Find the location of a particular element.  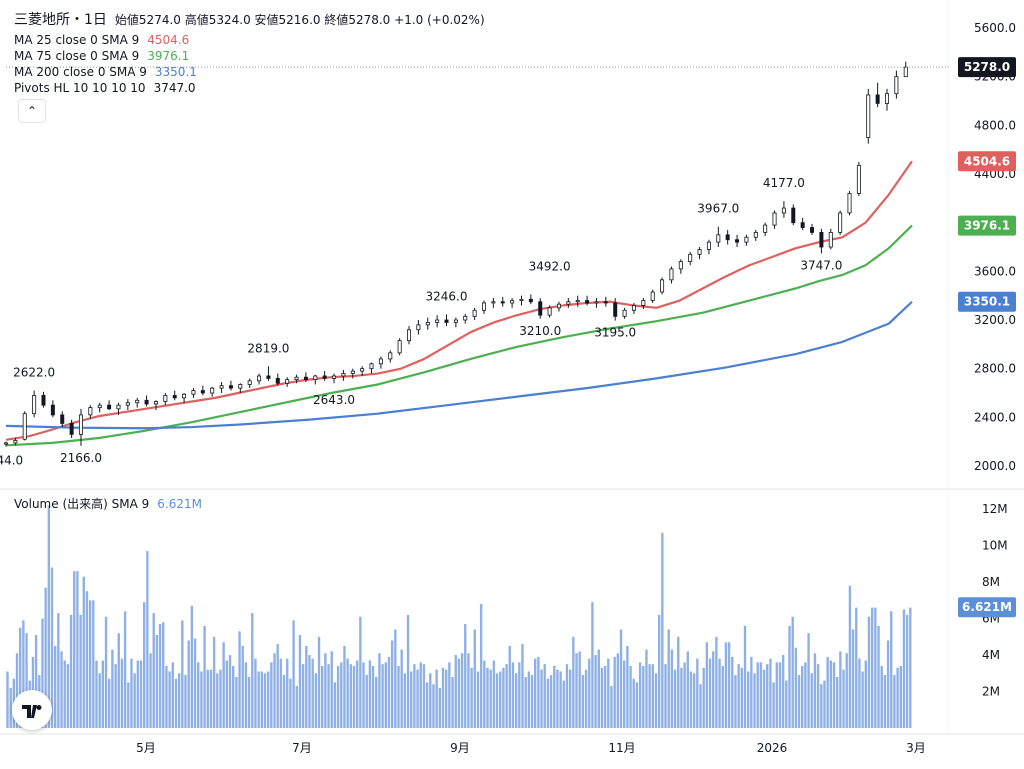

time-tick-label: 11月 is located at coordinates (621, 748).